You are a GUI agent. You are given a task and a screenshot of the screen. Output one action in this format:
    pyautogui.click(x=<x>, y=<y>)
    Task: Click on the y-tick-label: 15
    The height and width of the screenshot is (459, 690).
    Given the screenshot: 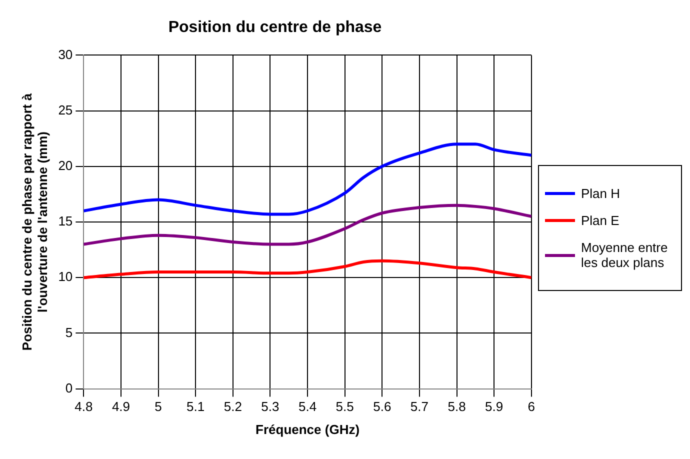 What is the action you would take?
    pyautogui.click(x=65, y=221)
    